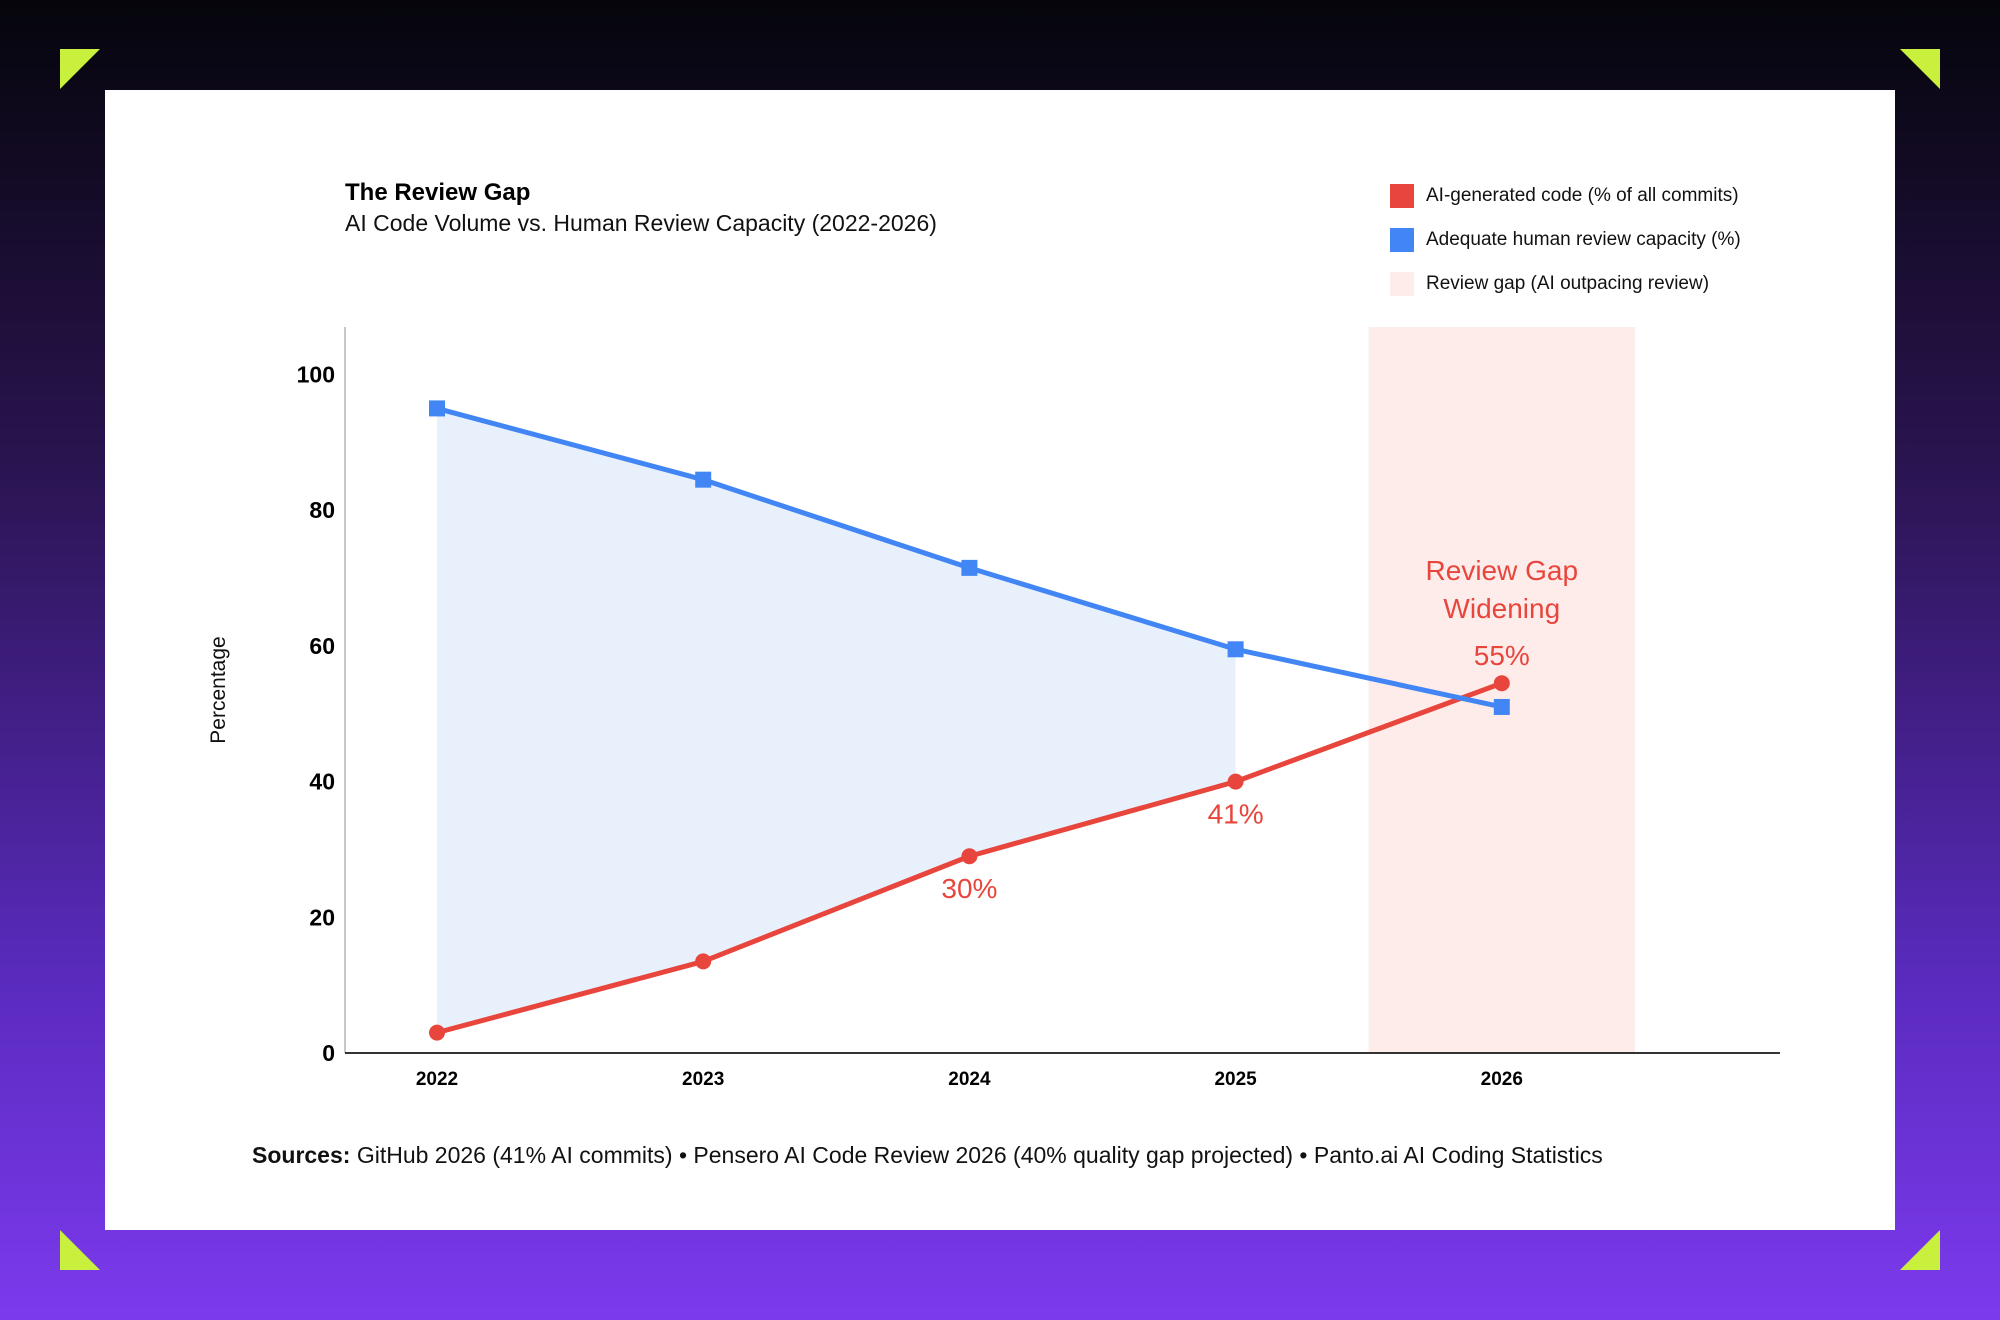 This screenshot has width=2000, height=1320. What do you see at coordinates (1582, 195) in the screenshot?
I see `legend-label-ai-code: AI-generated code (% of all commits)` at bounding box center [1582, 195].